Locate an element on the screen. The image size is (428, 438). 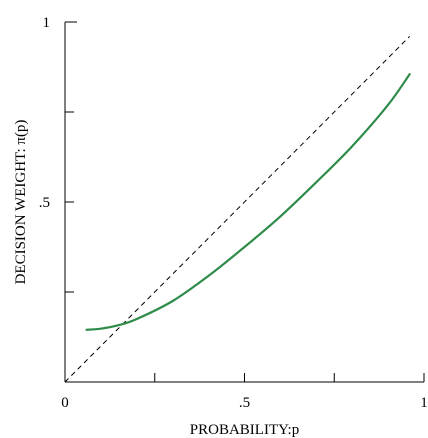
x-tick-label-0: 0 is located at coordinates (65, 403).